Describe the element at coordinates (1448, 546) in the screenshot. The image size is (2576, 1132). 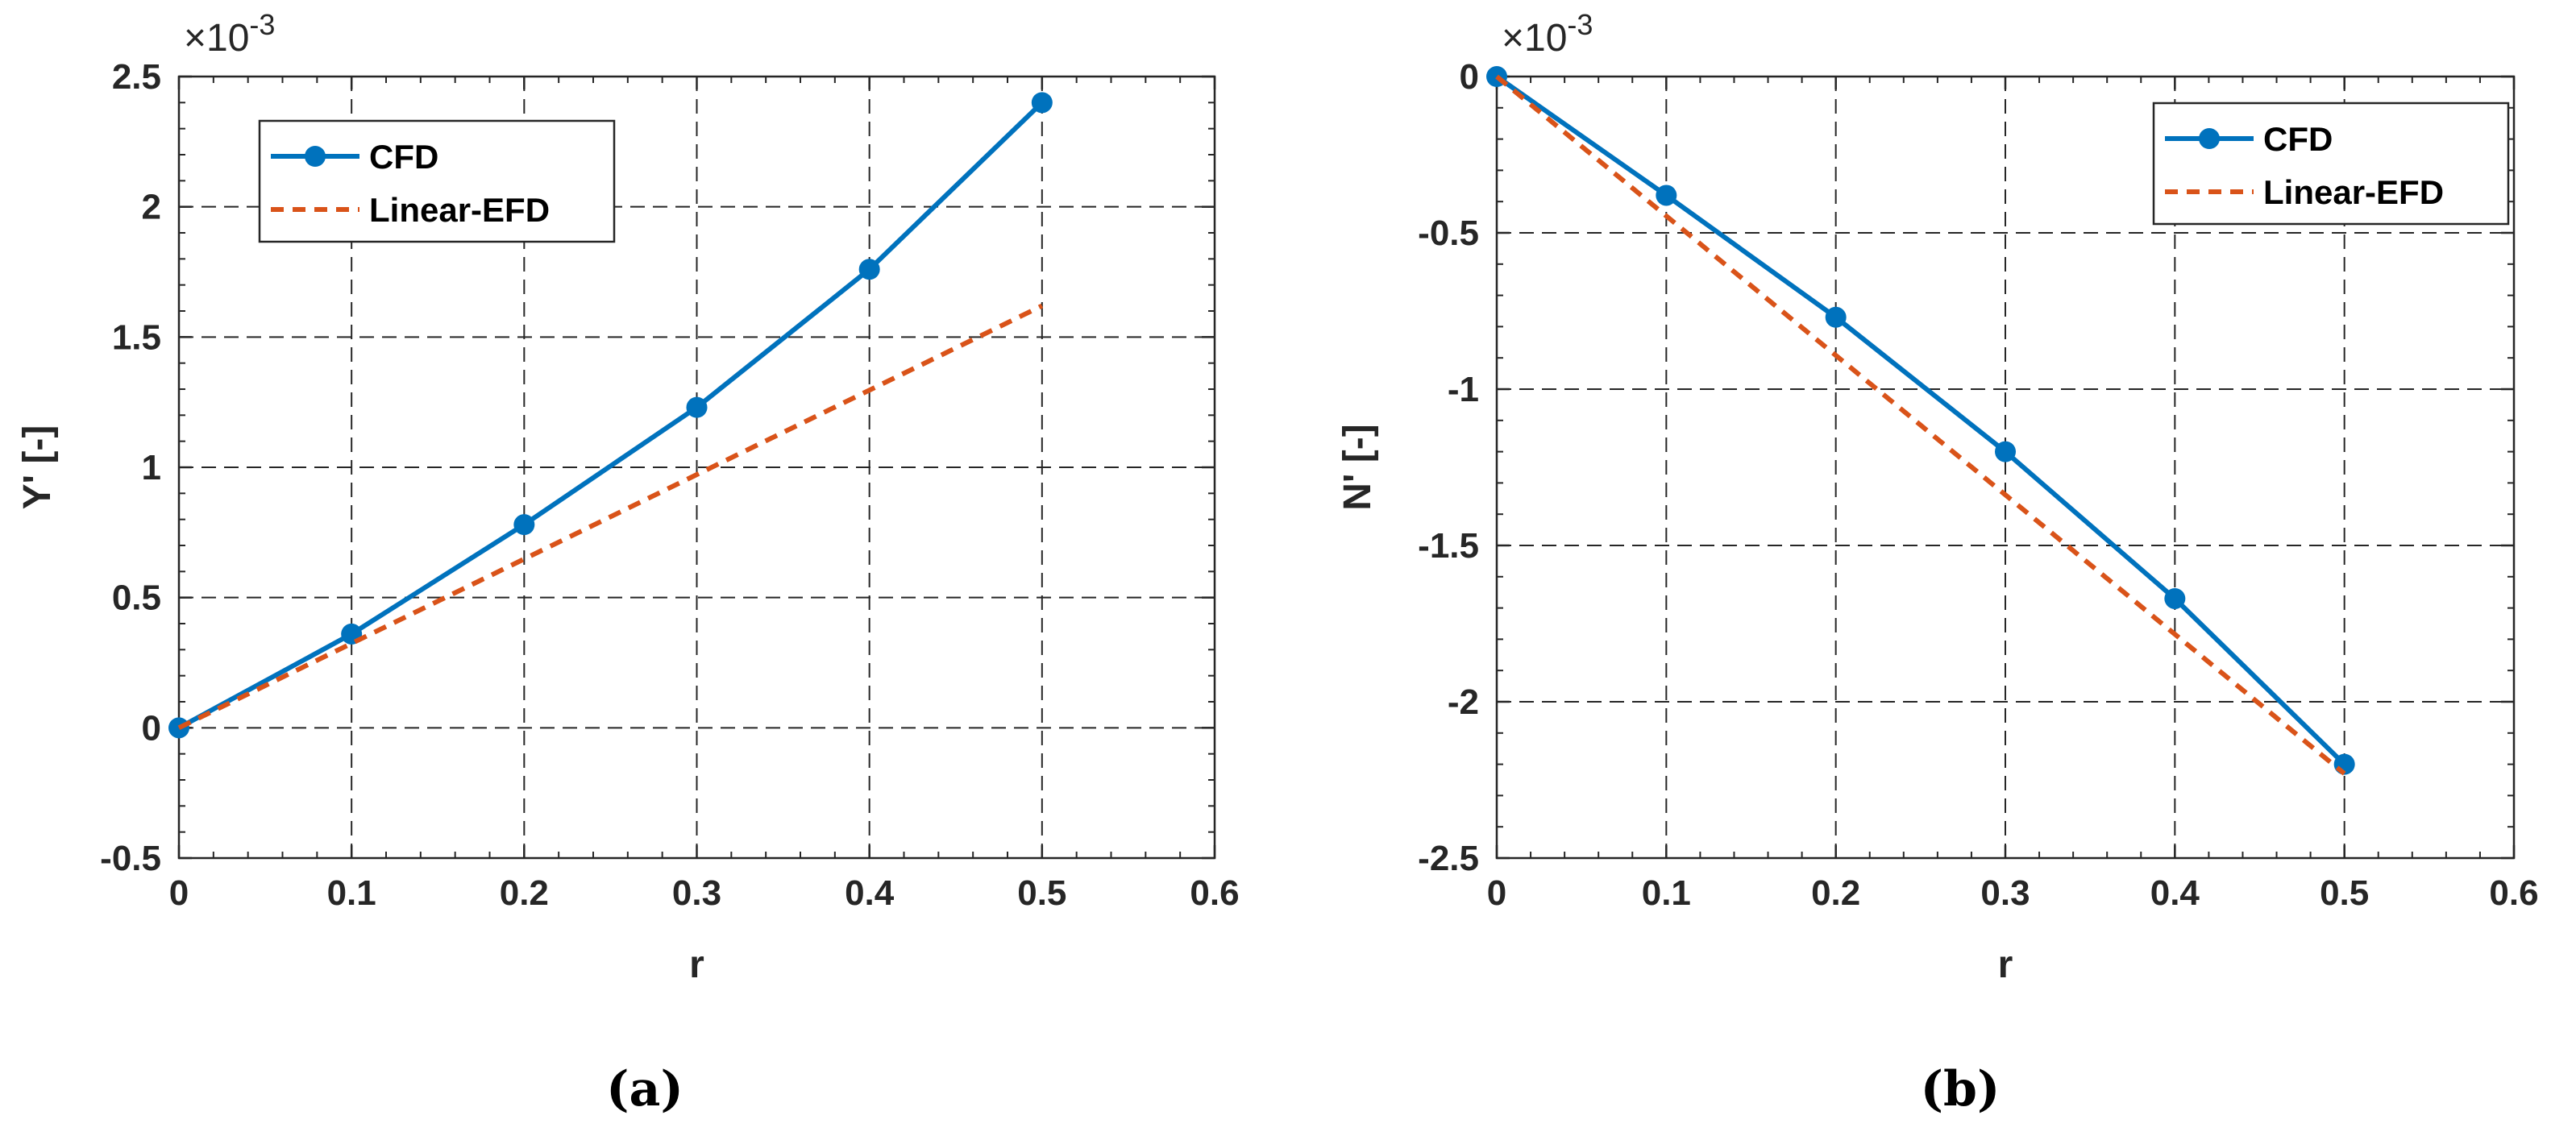
I see `y-tick-label: -1.5` at that location.